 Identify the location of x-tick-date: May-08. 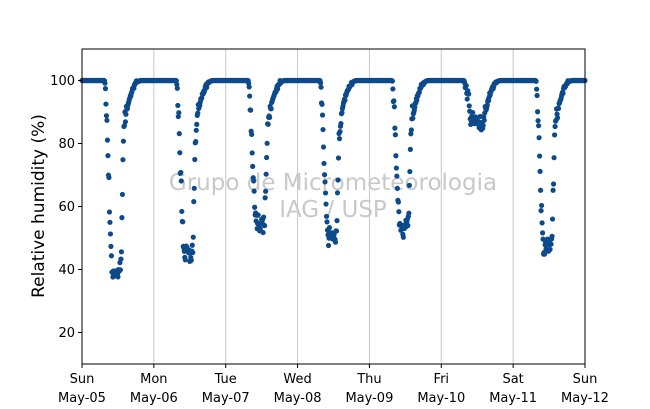
(298, 398).